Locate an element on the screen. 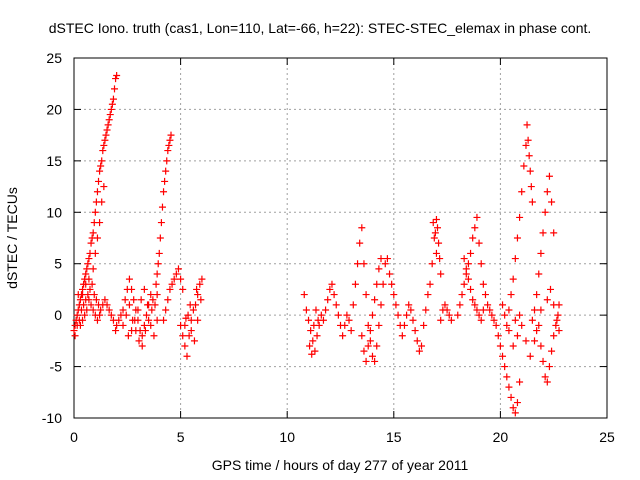 This screenshot has height=480, width=640. y-tick-label: -10 is located at coordinates (52, 418).